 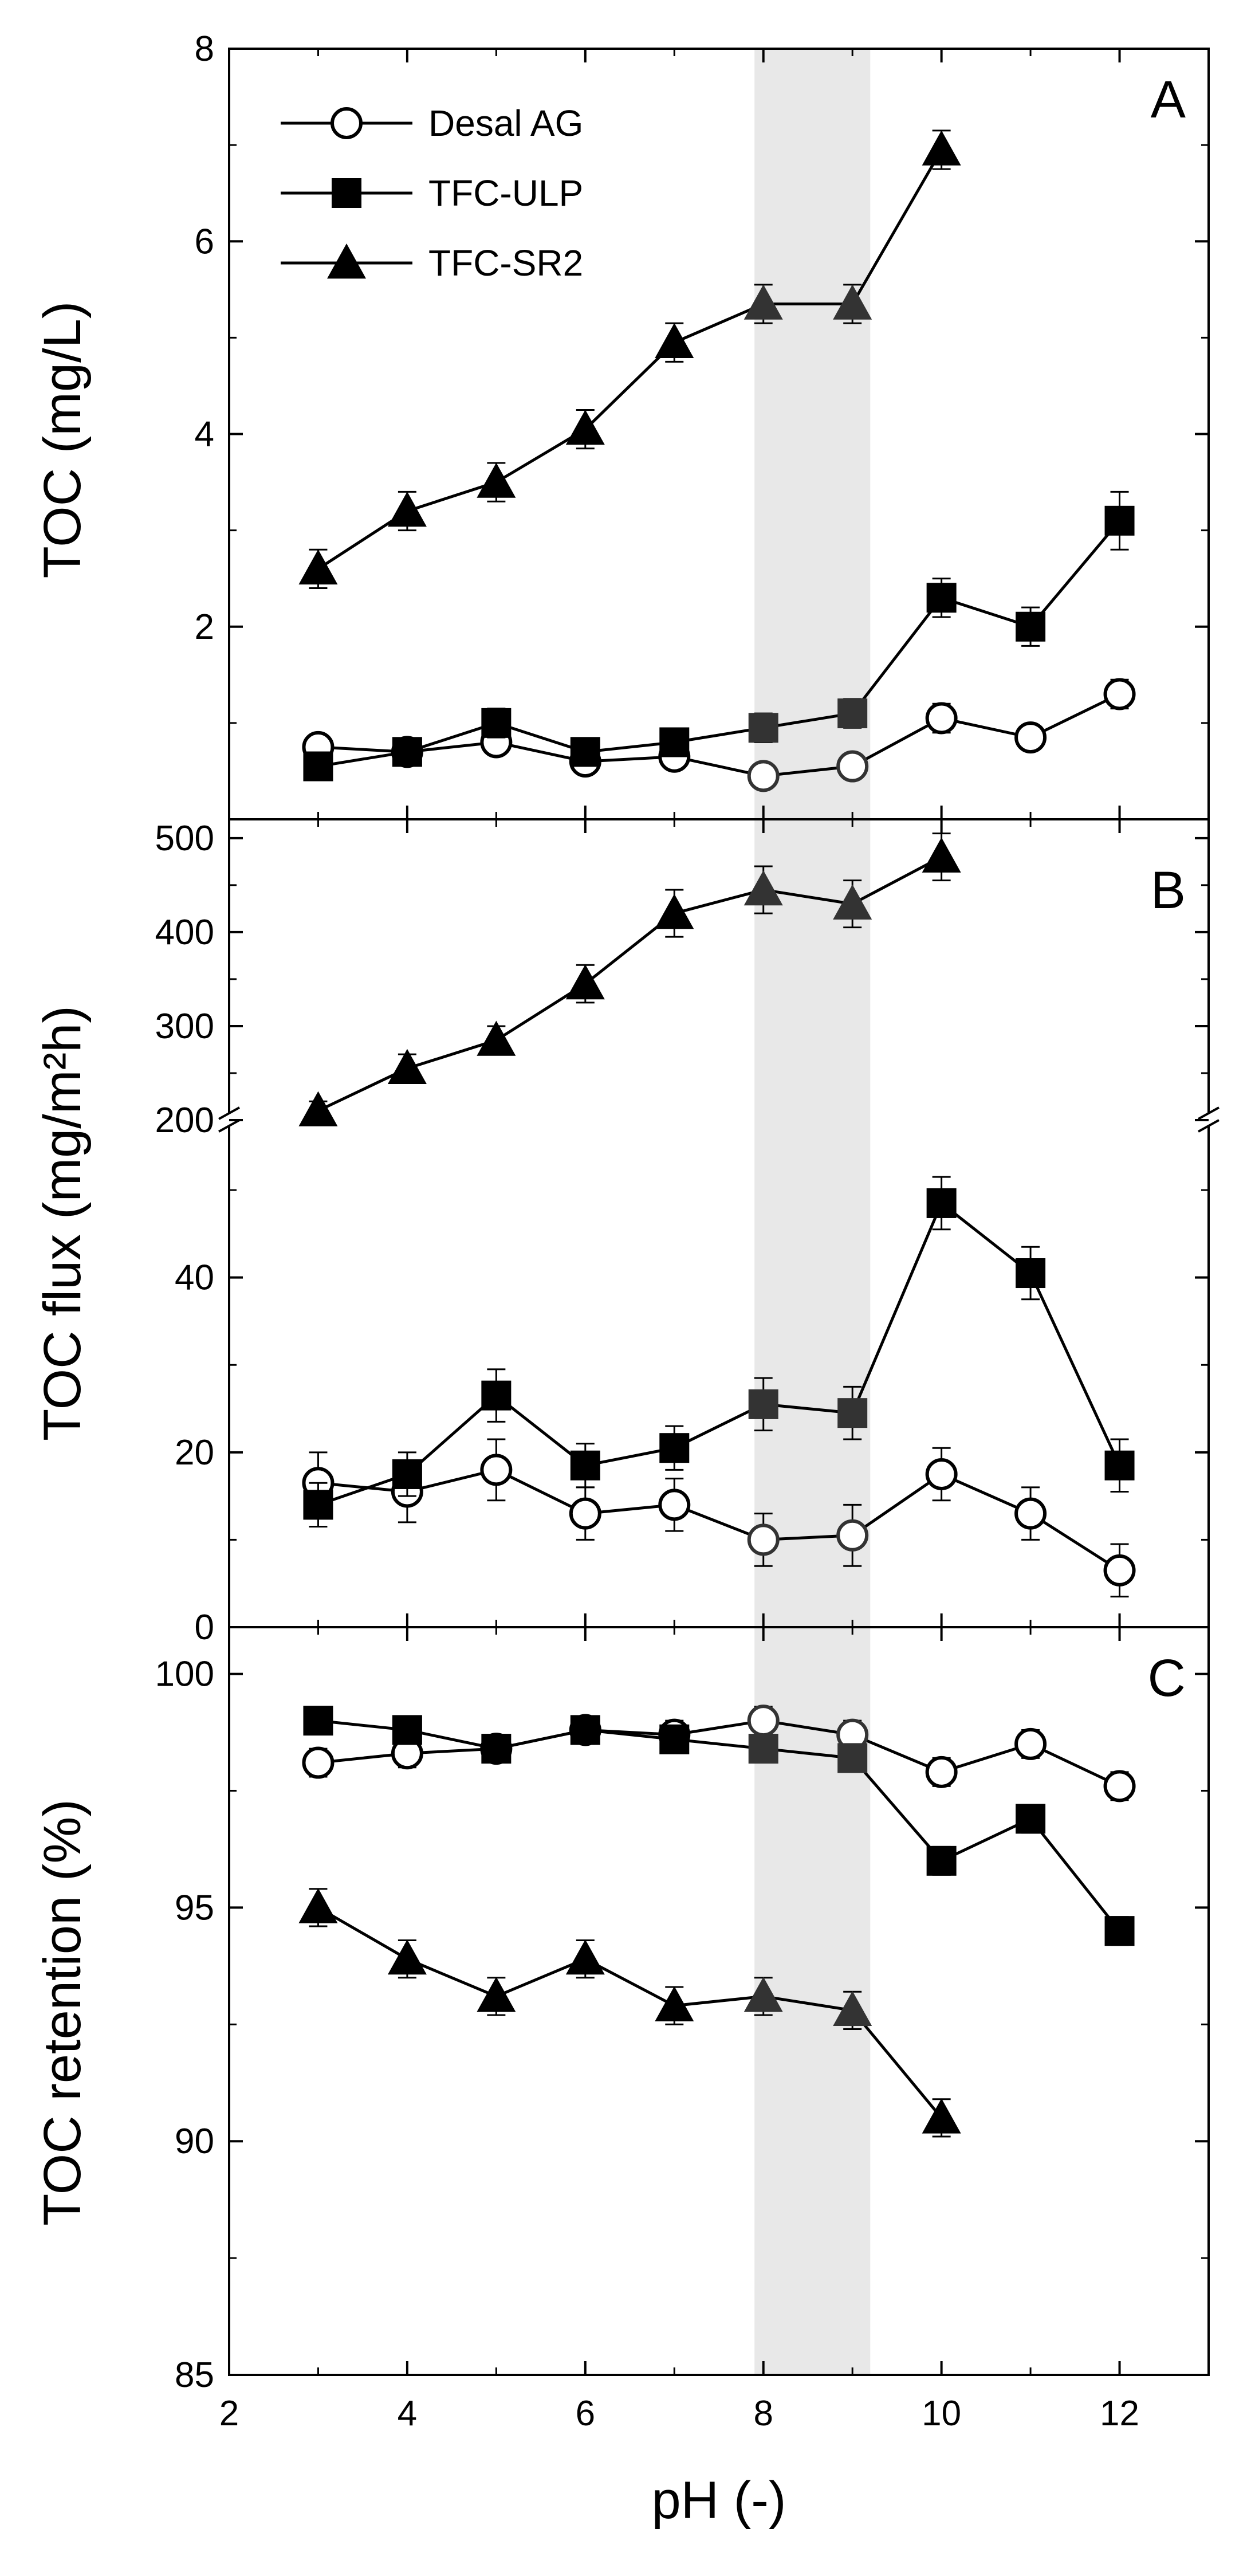 I want to click on panel-b-line-desal-ag, so click(x=719, y=1520).